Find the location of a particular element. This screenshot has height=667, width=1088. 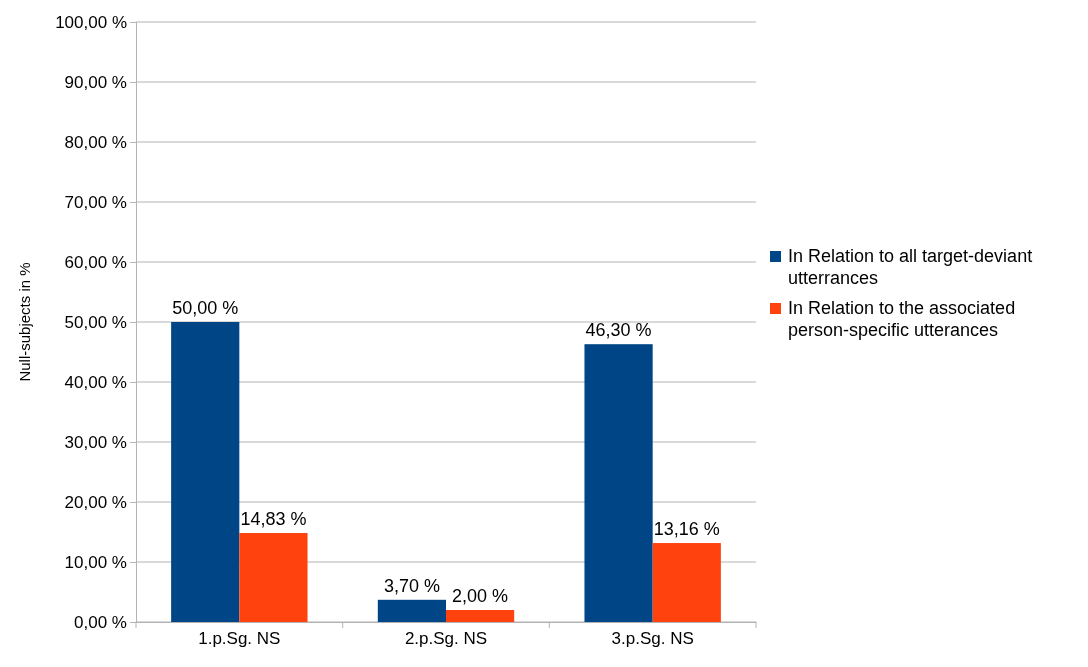

x-tick-label: 3.p.Sg. NS is located at coordinates (652, 639).